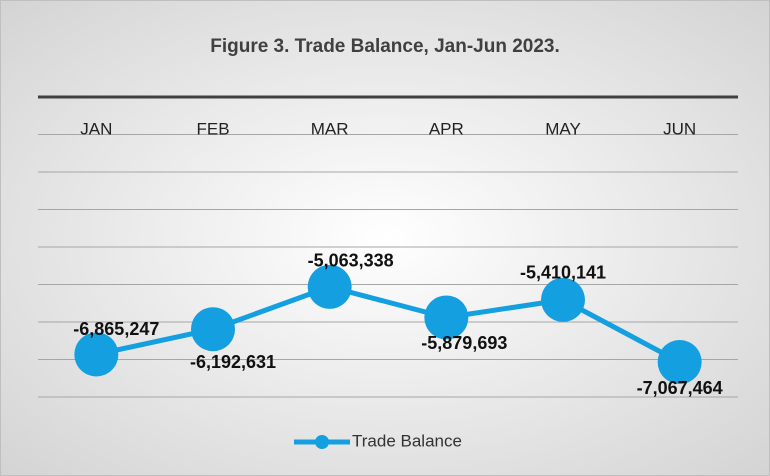 The height and width of the screenshot is (476, 770). I want to click on data-label: -6,865,247, so click(116, 329).